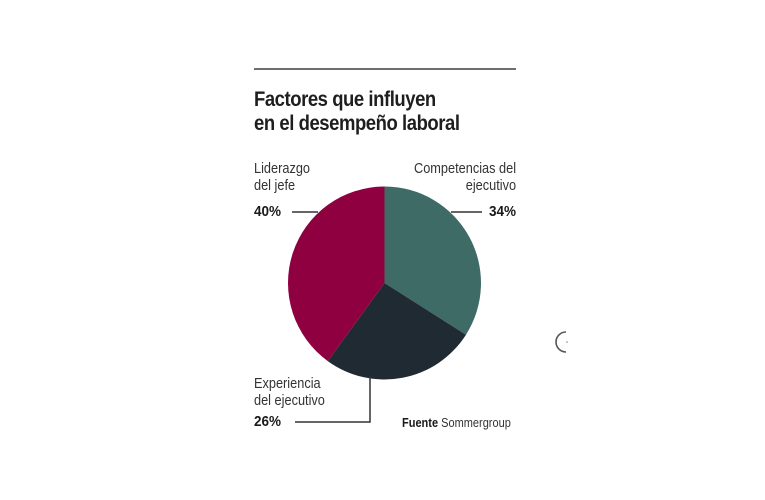  Describe the element at coordinates (333, 399) in the screenshot. I see `leader-experiencia` at that location.